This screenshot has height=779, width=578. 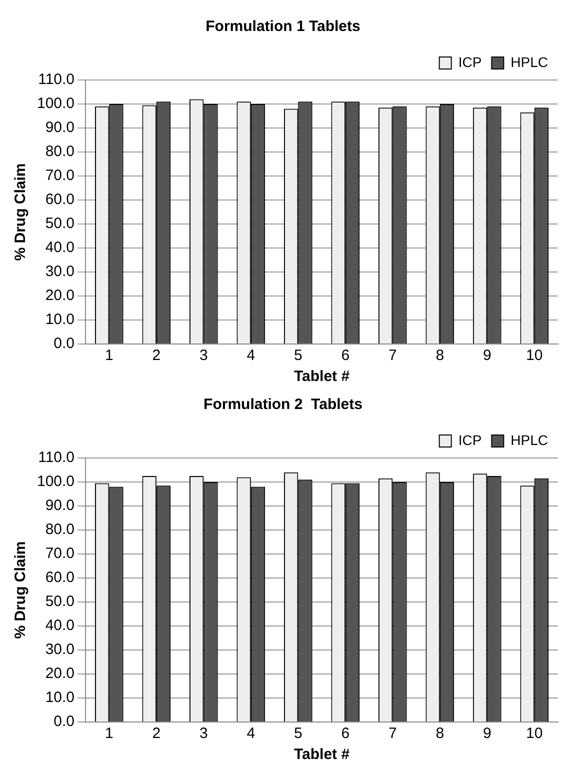 I want to click on chart-title: Formulation 2 Tablets, so click(x=283, y=405).